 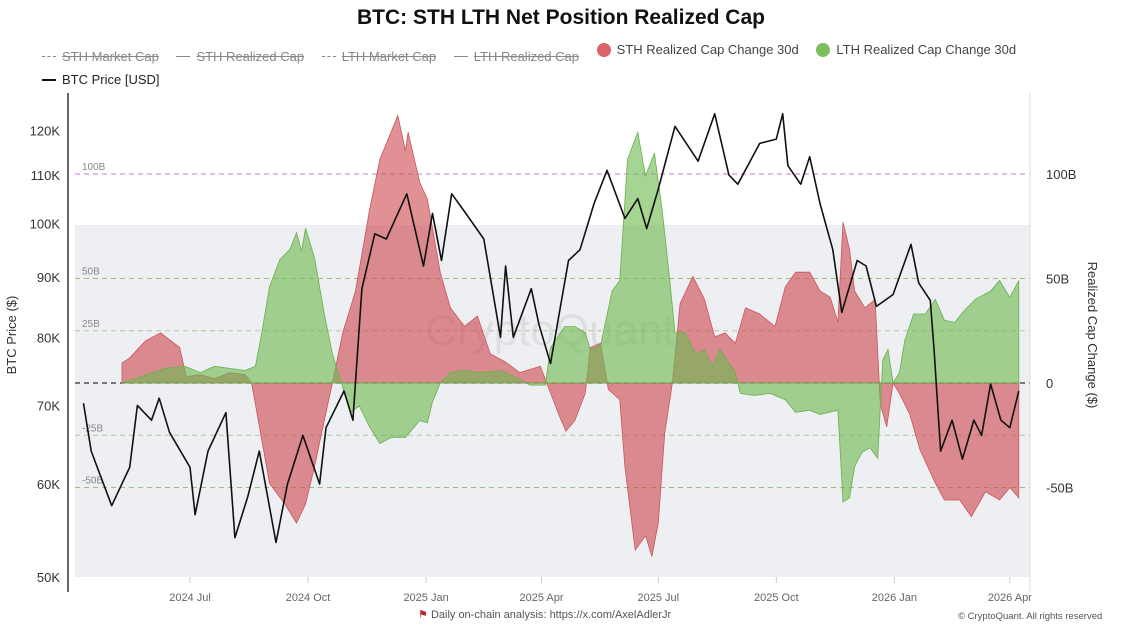 I want to click on x-axis-tick: 2026 Apr, so click(x=1010, y=598).